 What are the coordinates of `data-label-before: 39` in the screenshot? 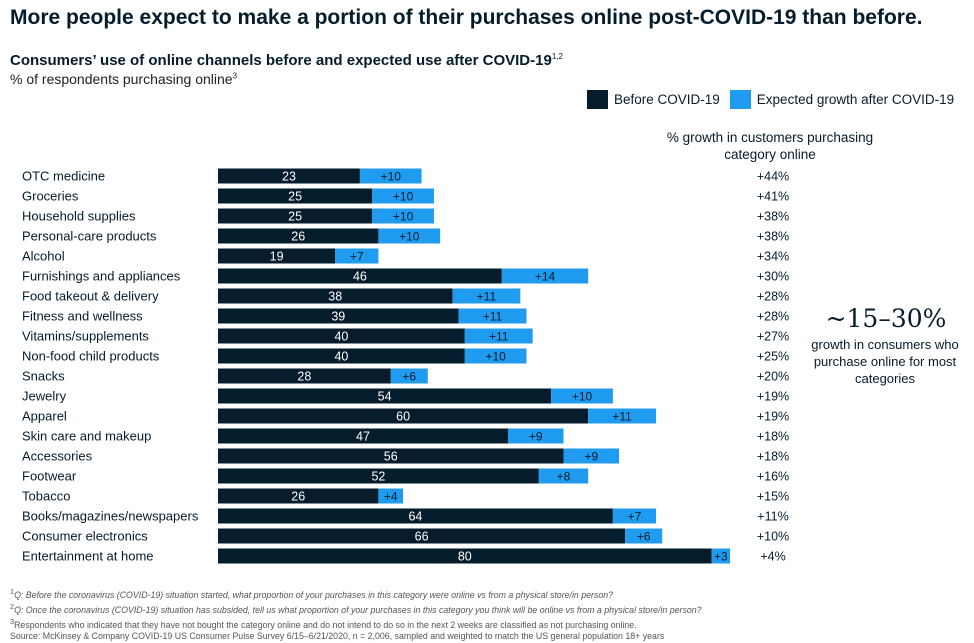 It's located at (338, 317).